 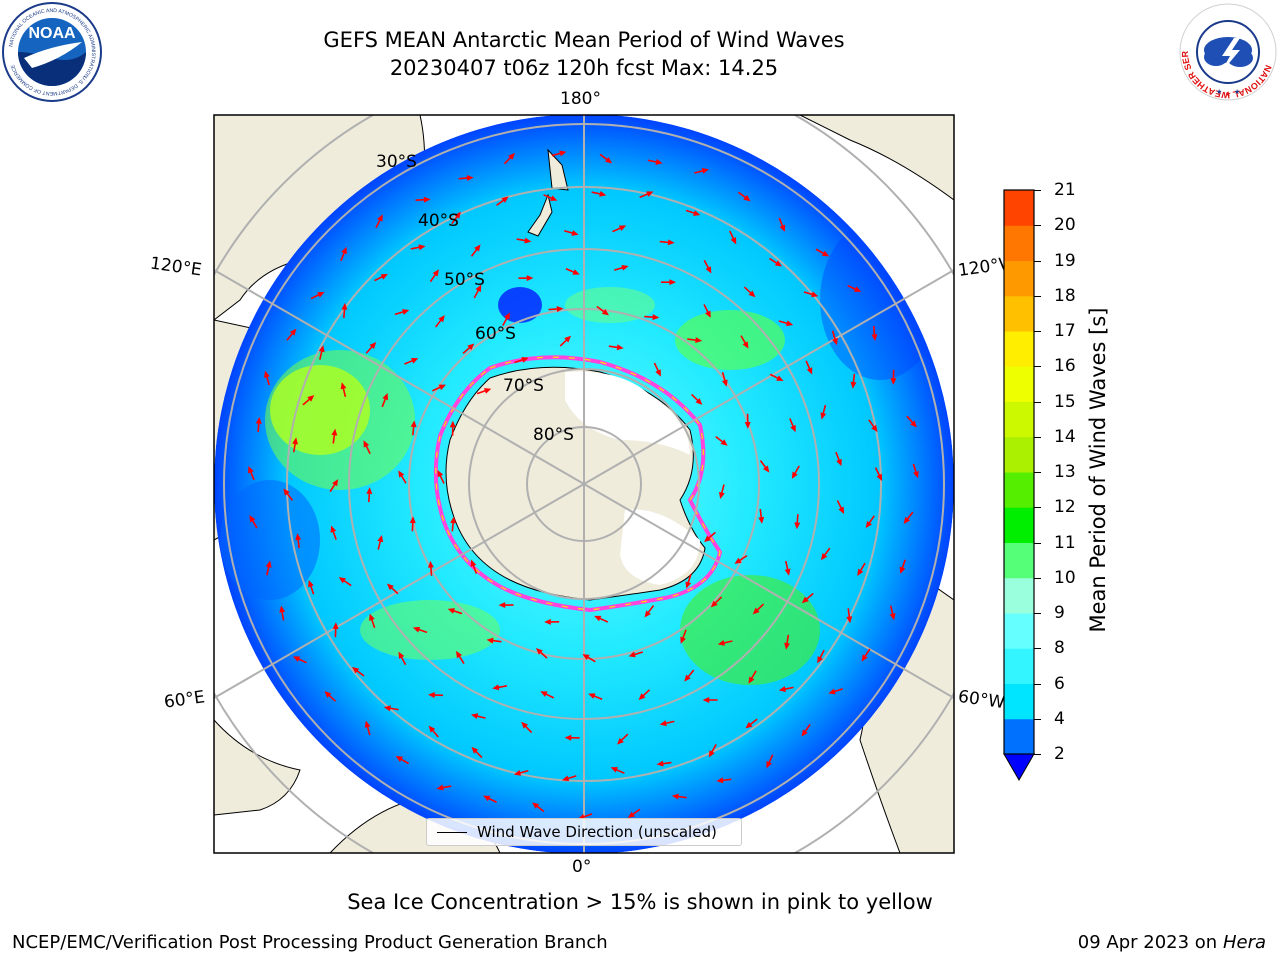 What do you see at coordinates (1019, 767) in the screenshot?
I see `colorbar-extend-arrow` at bounding box center [1019, 767].